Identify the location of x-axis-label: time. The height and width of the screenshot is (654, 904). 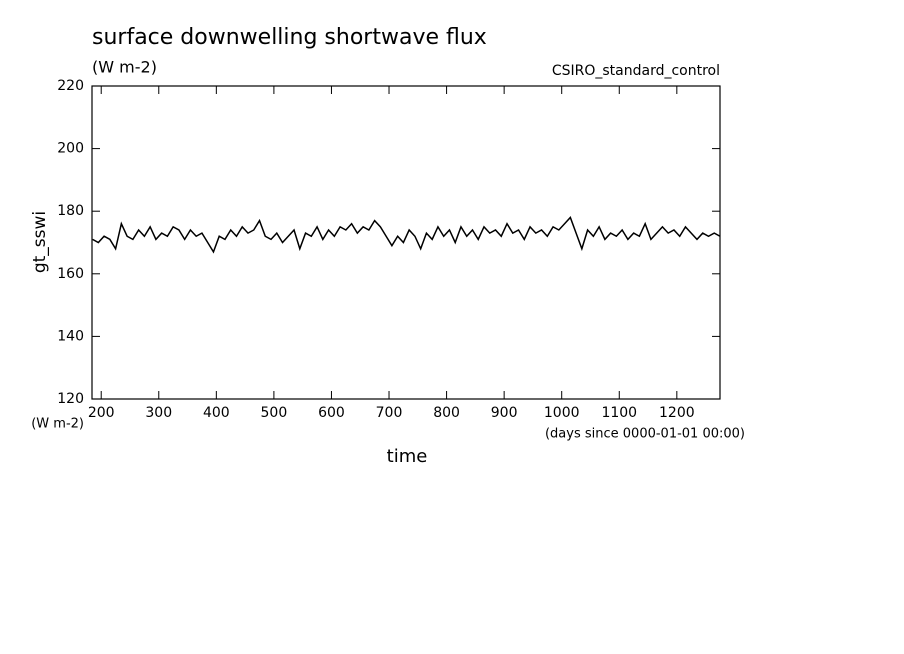
(407, 456).